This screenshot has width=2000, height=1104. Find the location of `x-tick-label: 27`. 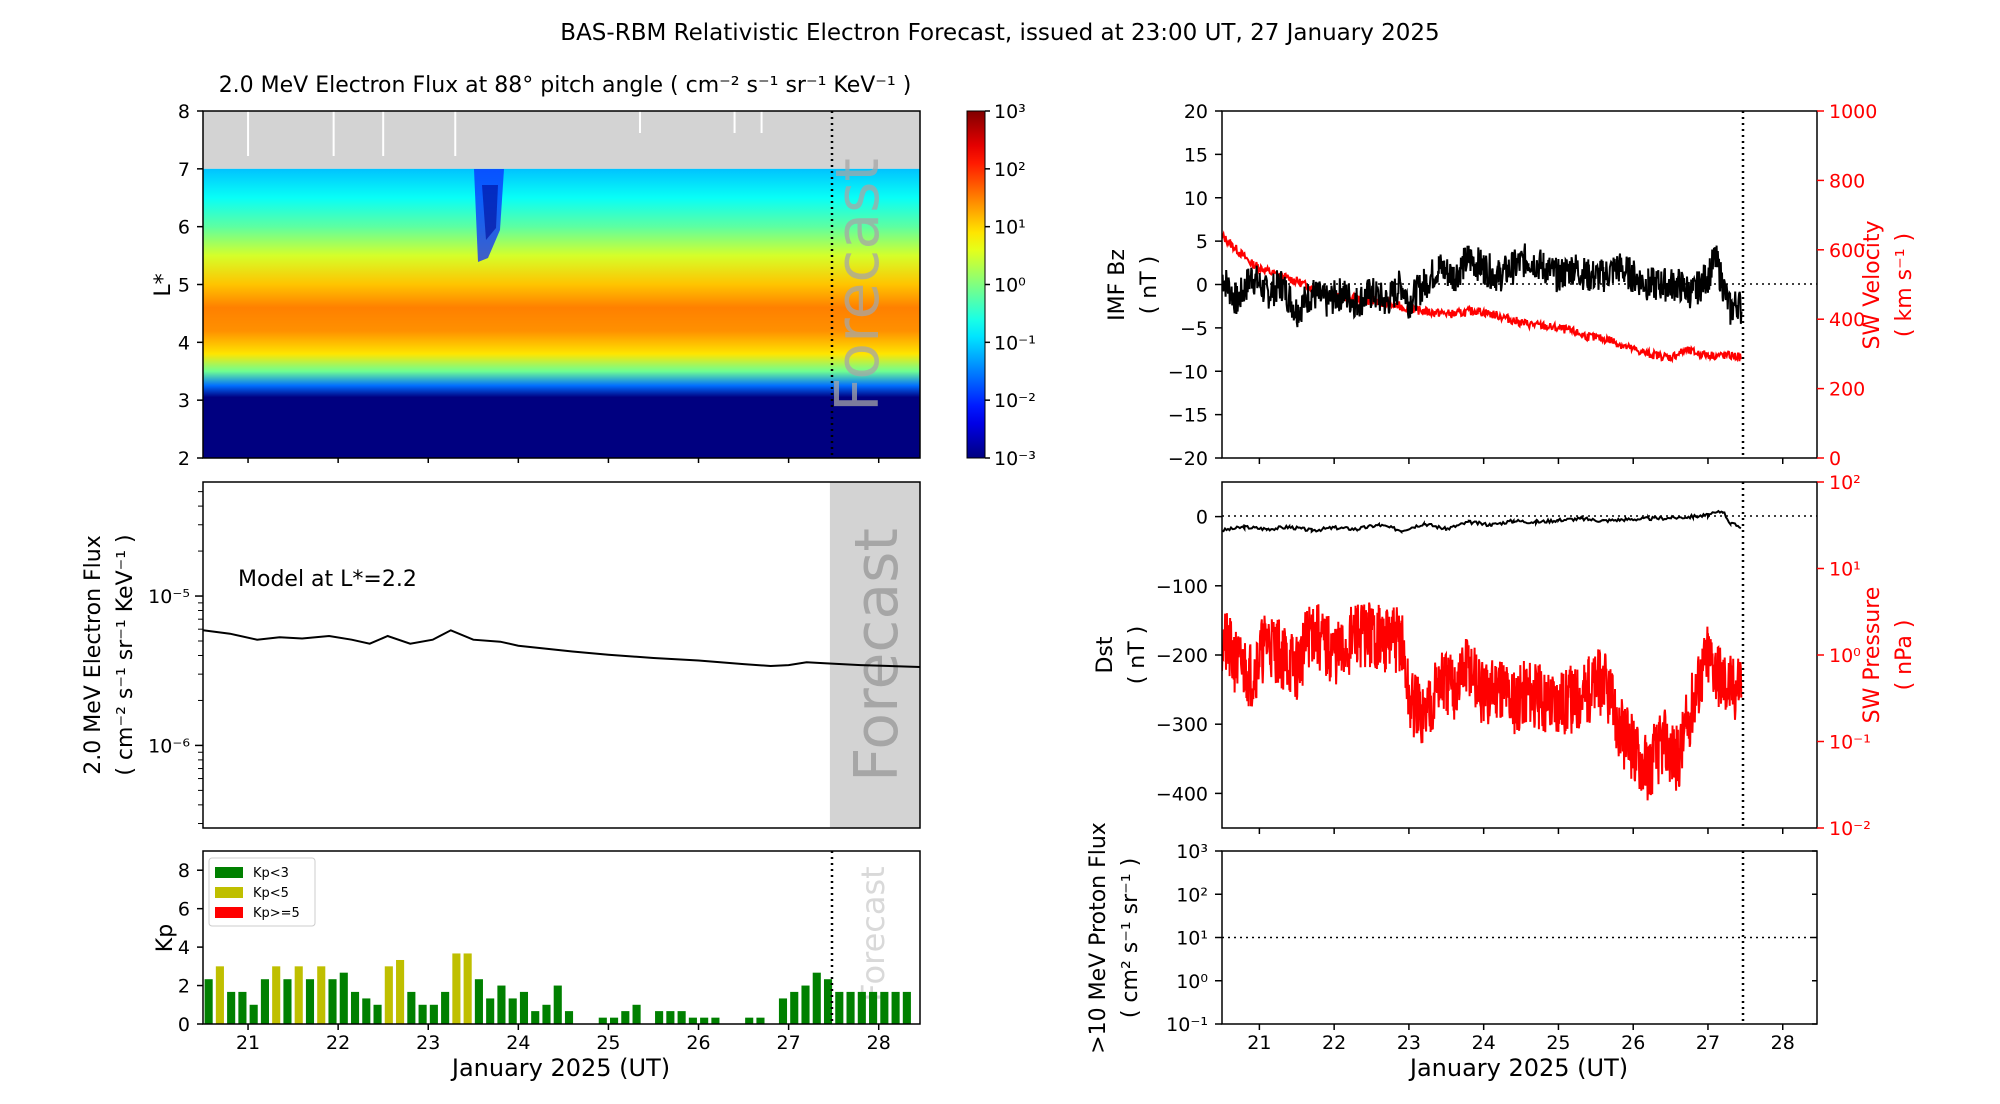

x-tick-label: 27 is located at coordinates (1708, 1043).